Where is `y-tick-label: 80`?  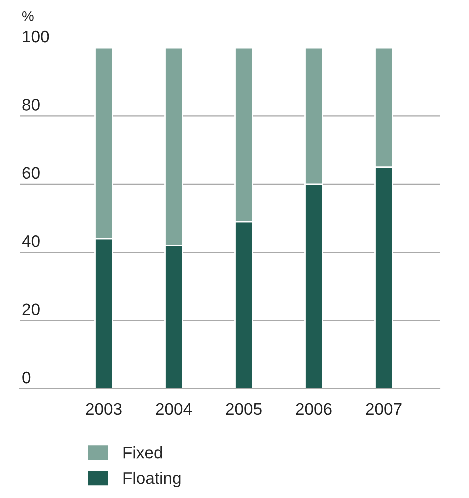
y-tick-label: 80 is located at coordinates (31, 105).